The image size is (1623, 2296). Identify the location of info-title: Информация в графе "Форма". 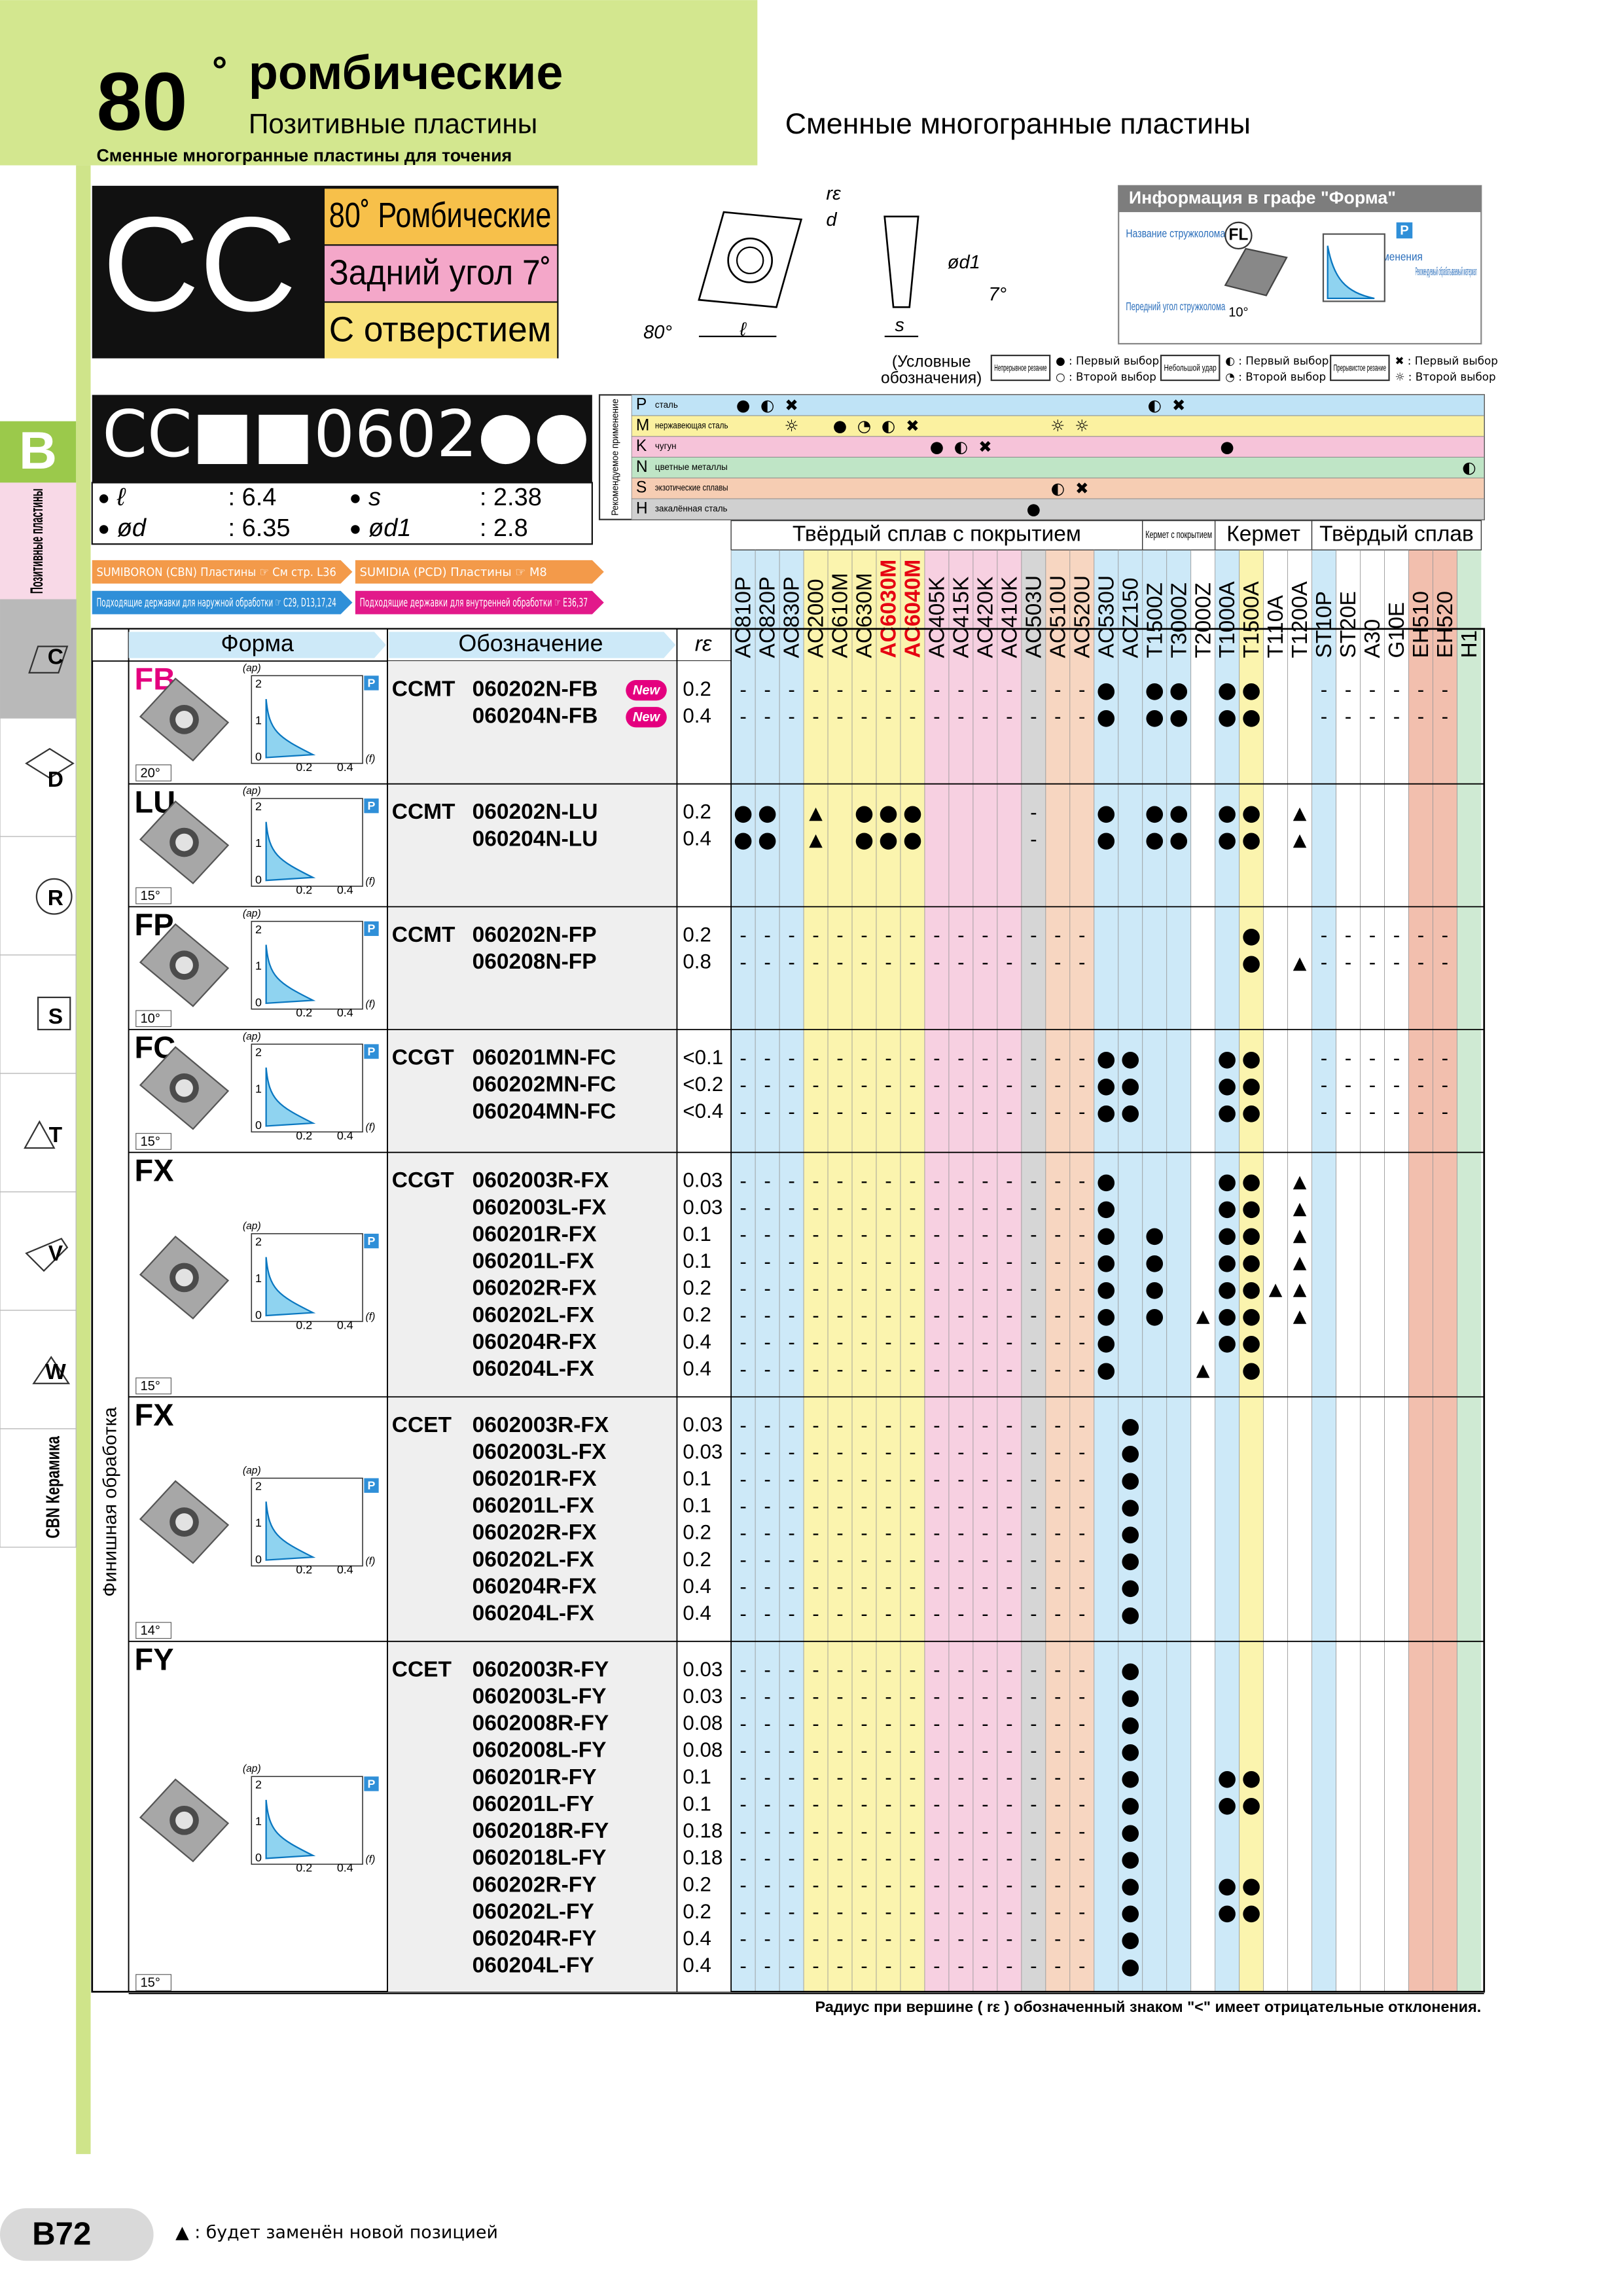
(1262, 197).